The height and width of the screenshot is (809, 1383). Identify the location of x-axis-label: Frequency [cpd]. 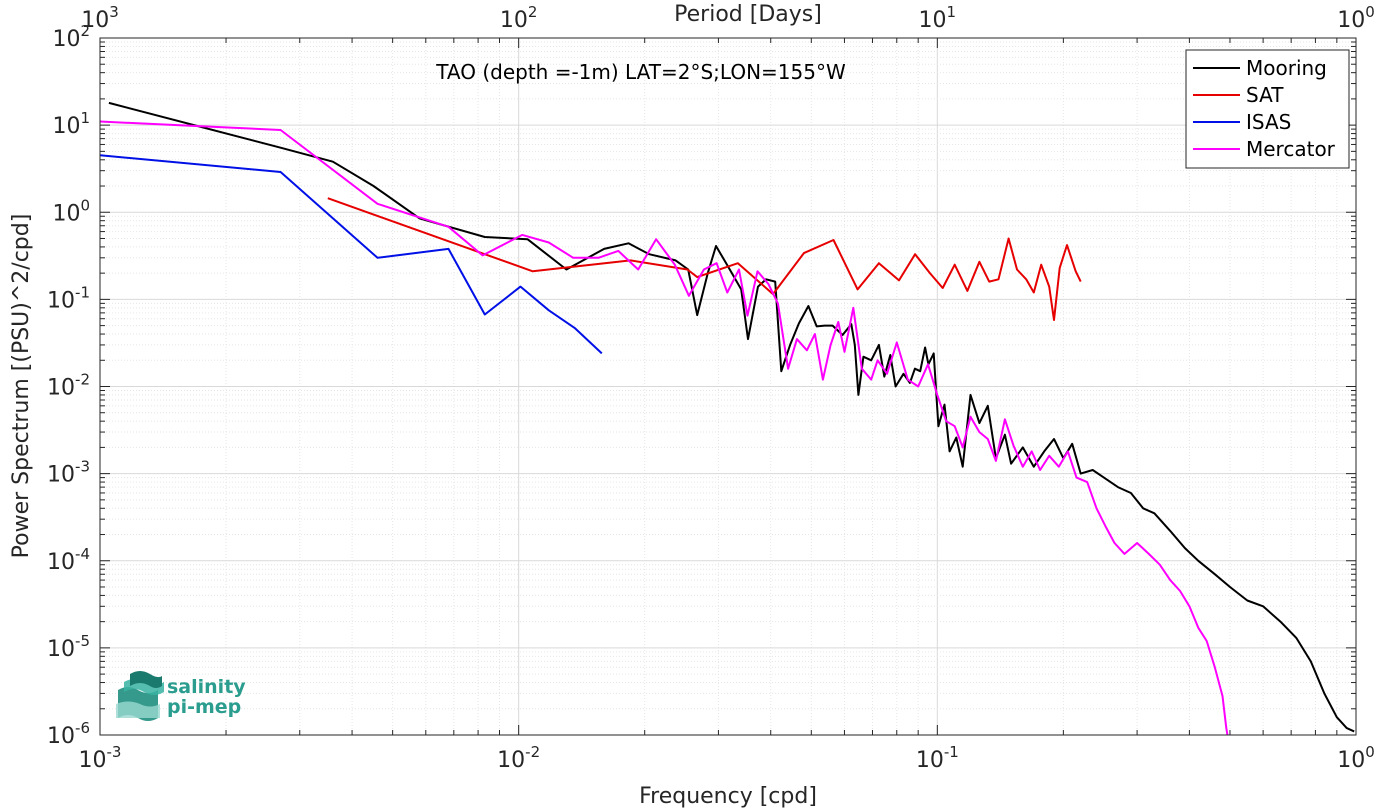
(728, 796).